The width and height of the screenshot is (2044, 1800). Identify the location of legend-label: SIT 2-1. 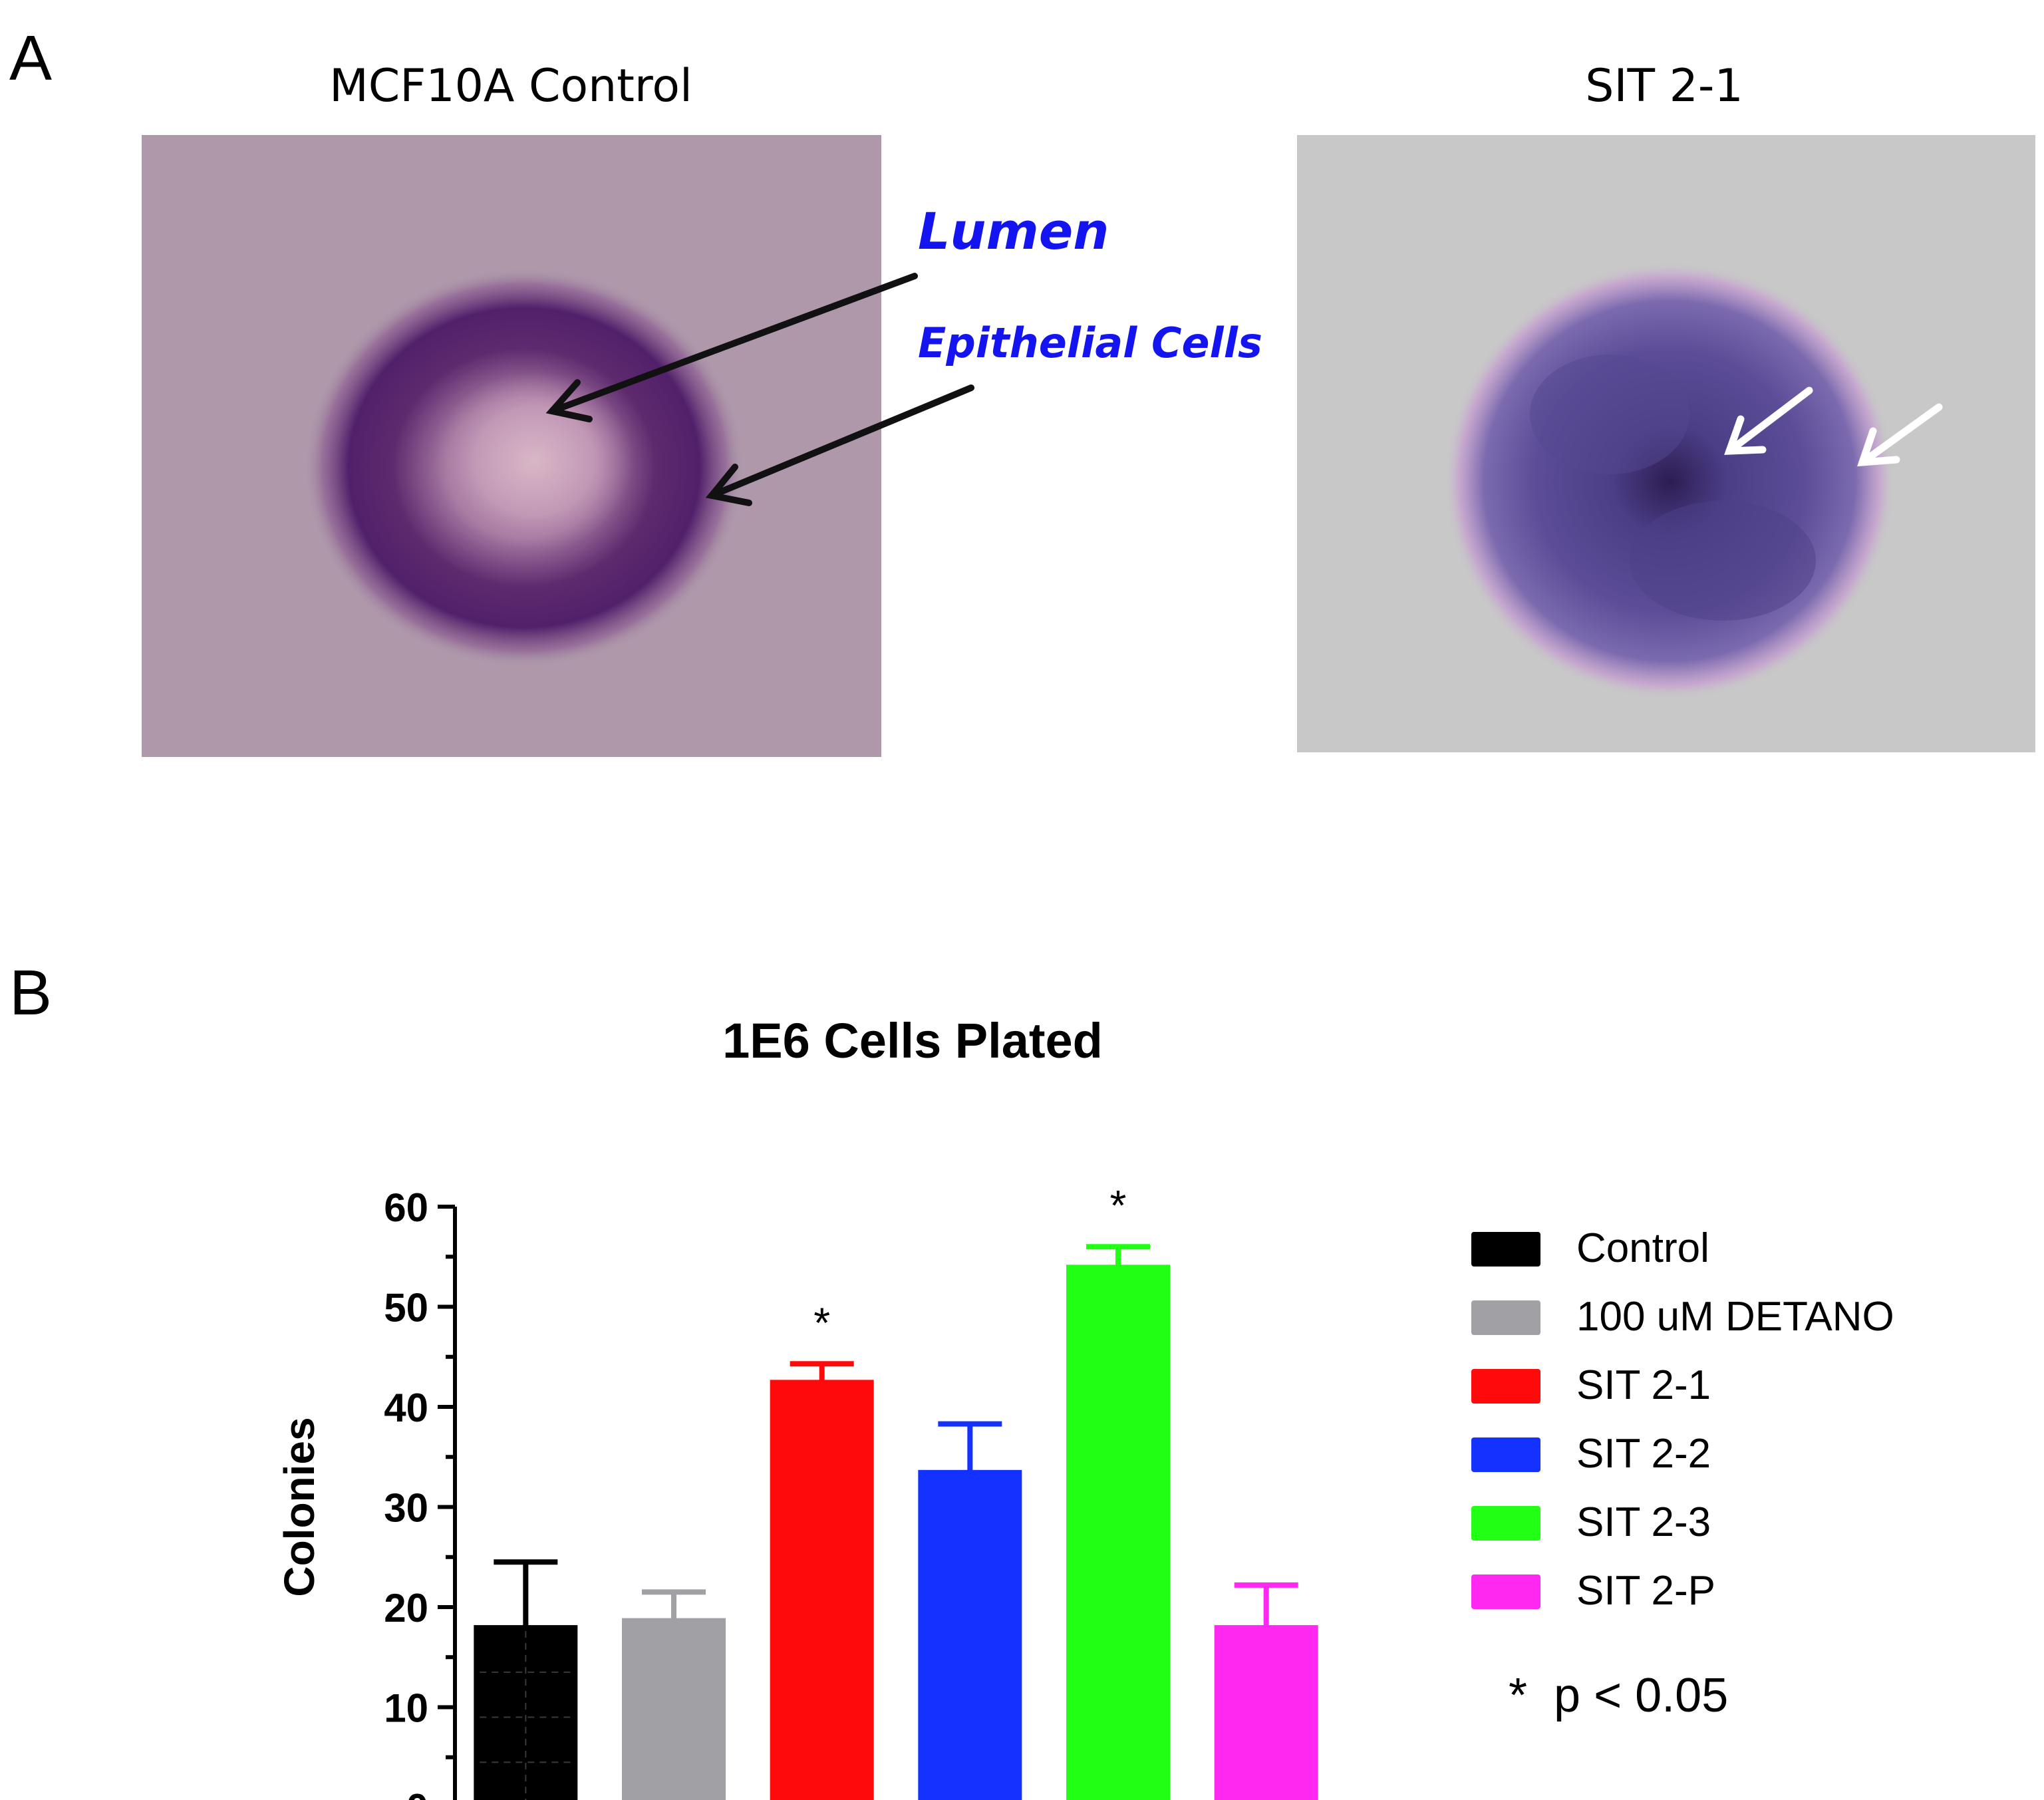
(1643, 1385).